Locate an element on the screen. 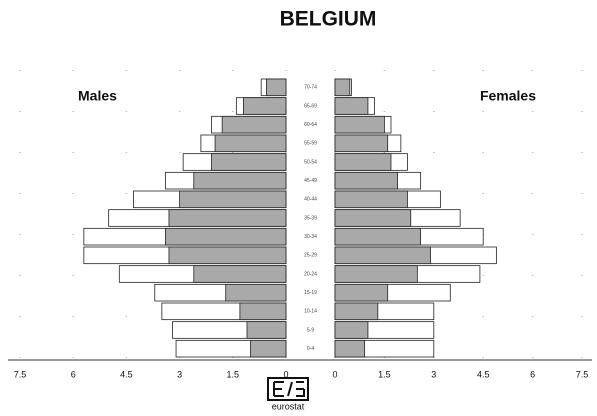  age-label: 10-14 is located at coordinates (310, 312).